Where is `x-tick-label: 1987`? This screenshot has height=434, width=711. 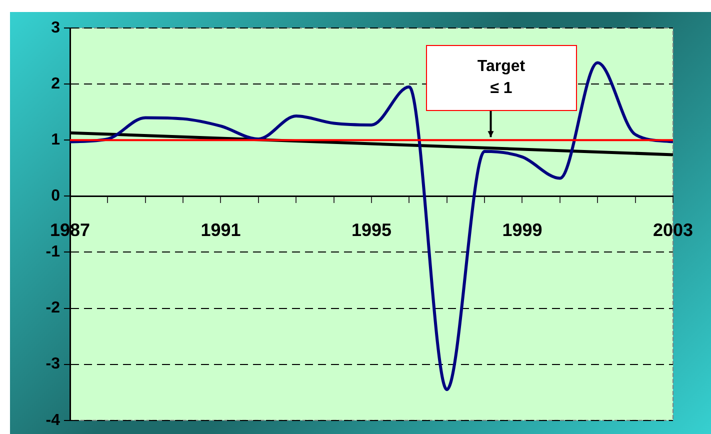 x-tick-label: 1987 is located at coordinates (70, 230).